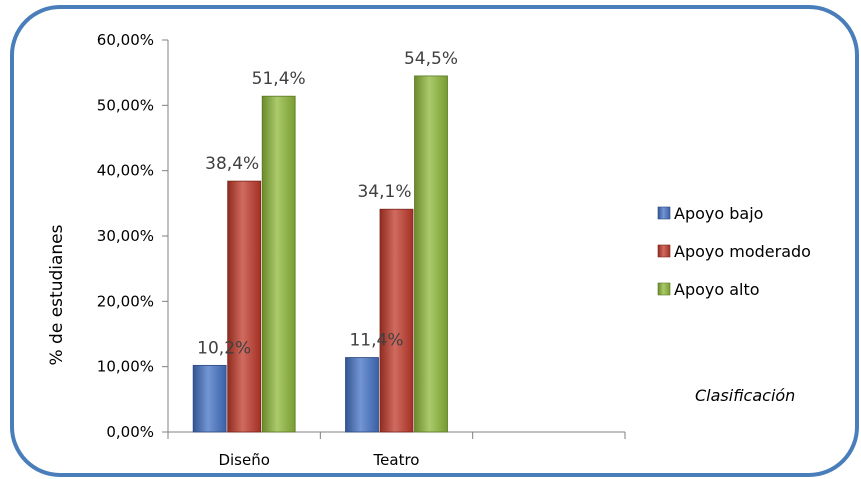 The image size is (861, 479). Describe the element at coordinates (384, 192) in the screenshot. I see `data-label: 34,1%` at that location.